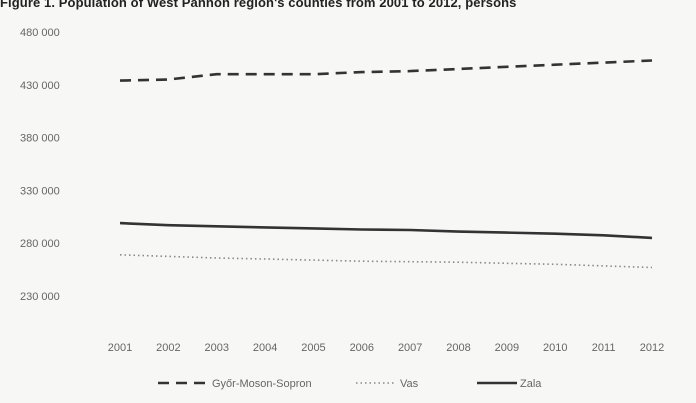 The image size is (696, 403). Describe the element at coordinates (410, 348) in the screenshot. I see `x-tick-label: 2007` at that location.